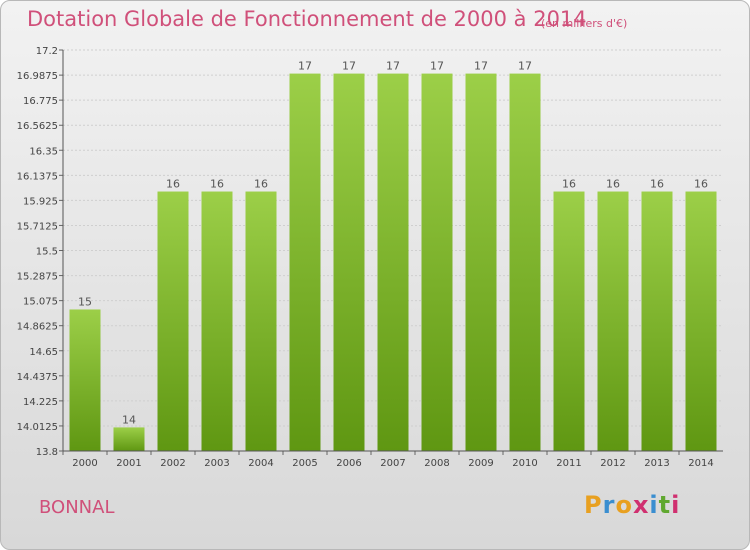 This screenshot has height=550, width=750. What do you see at coordinates (665, 505) in the screenshot?
I see `logo-letter: t` at bounding box center [665, 505].